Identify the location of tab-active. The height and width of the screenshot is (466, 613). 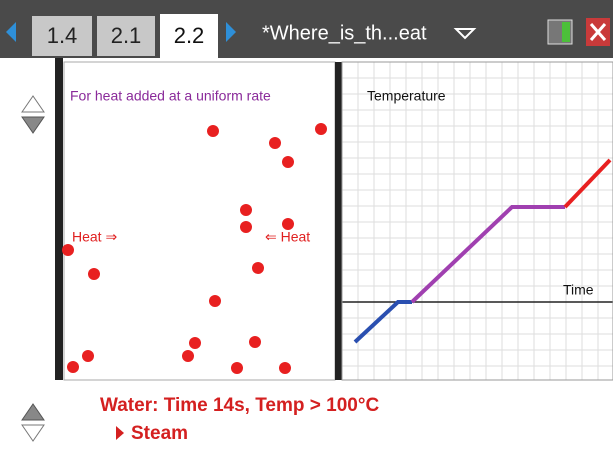
(189, 36).